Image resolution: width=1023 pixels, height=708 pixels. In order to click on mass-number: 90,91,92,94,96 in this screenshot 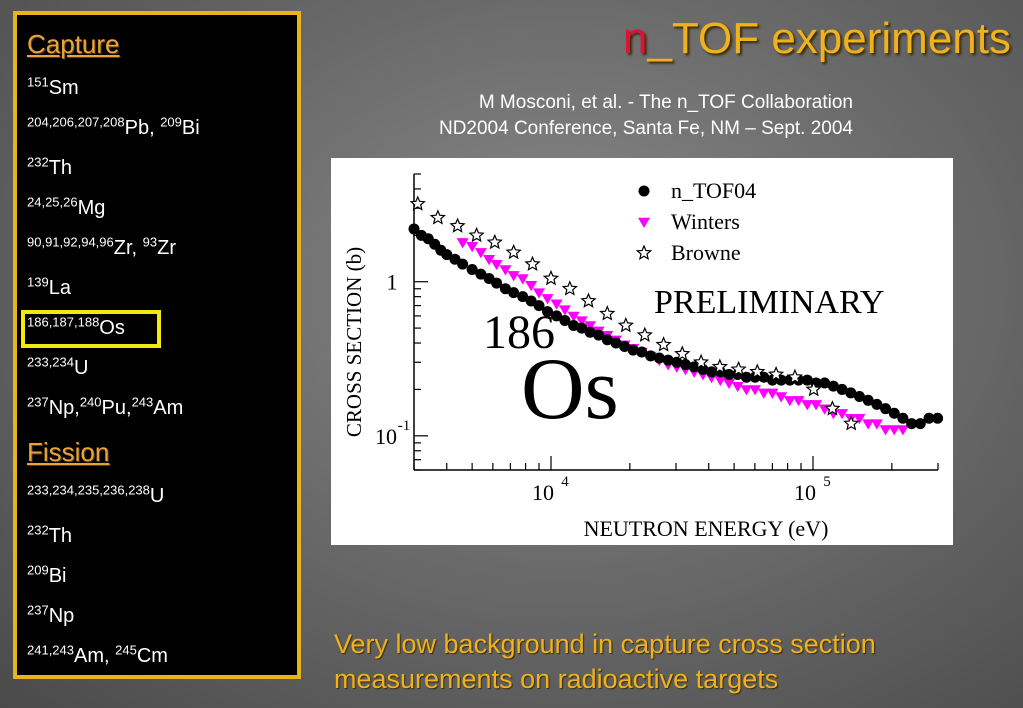, I will do `click(70, 242)`.